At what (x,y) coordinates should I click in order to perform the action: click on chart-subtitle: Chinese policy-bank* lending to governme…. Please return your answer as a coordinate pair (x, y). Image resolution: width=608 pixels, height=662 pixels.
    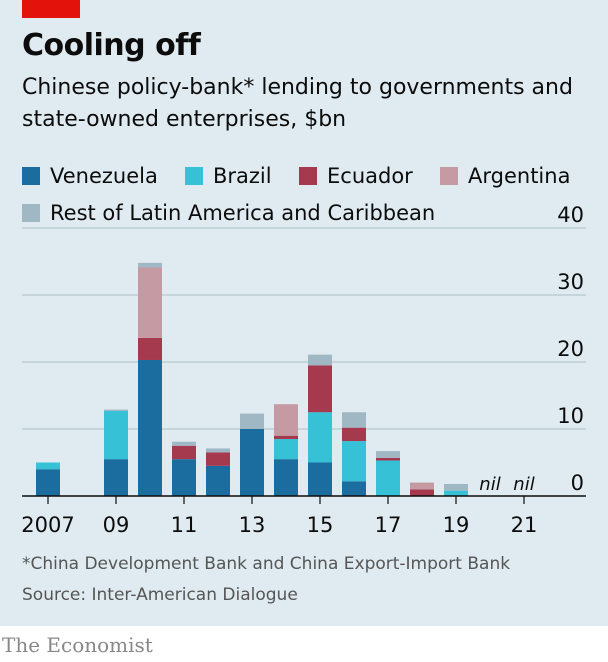
    Looking at the image, I should click on (297, 103).